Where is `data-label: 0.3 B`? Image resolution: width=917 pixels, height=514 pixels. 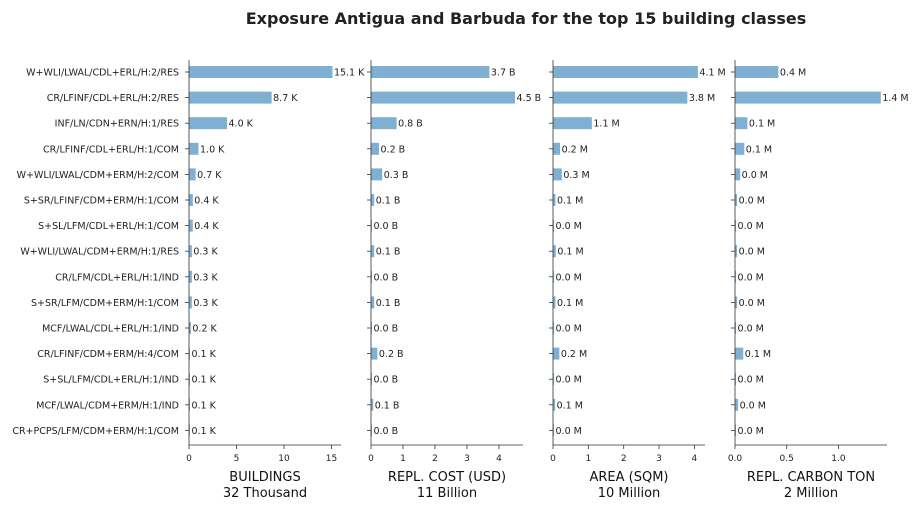 data-label: 0.3 B is located at coordinates (396, 175).